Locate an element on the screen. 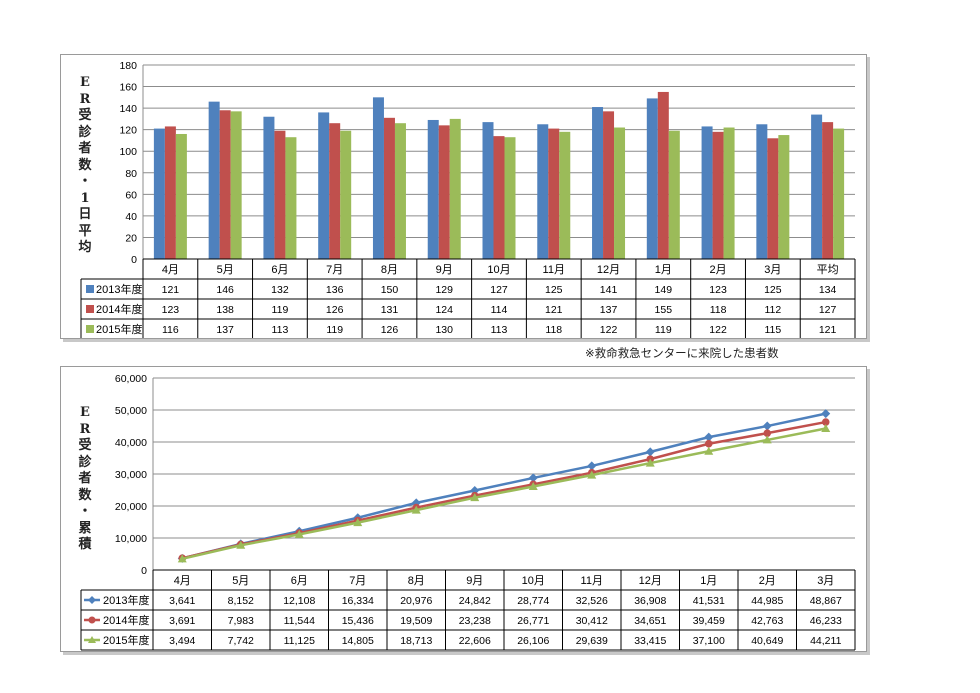 The image size is (980, 693). data-label: 121 is located at coordinates (554, 310).